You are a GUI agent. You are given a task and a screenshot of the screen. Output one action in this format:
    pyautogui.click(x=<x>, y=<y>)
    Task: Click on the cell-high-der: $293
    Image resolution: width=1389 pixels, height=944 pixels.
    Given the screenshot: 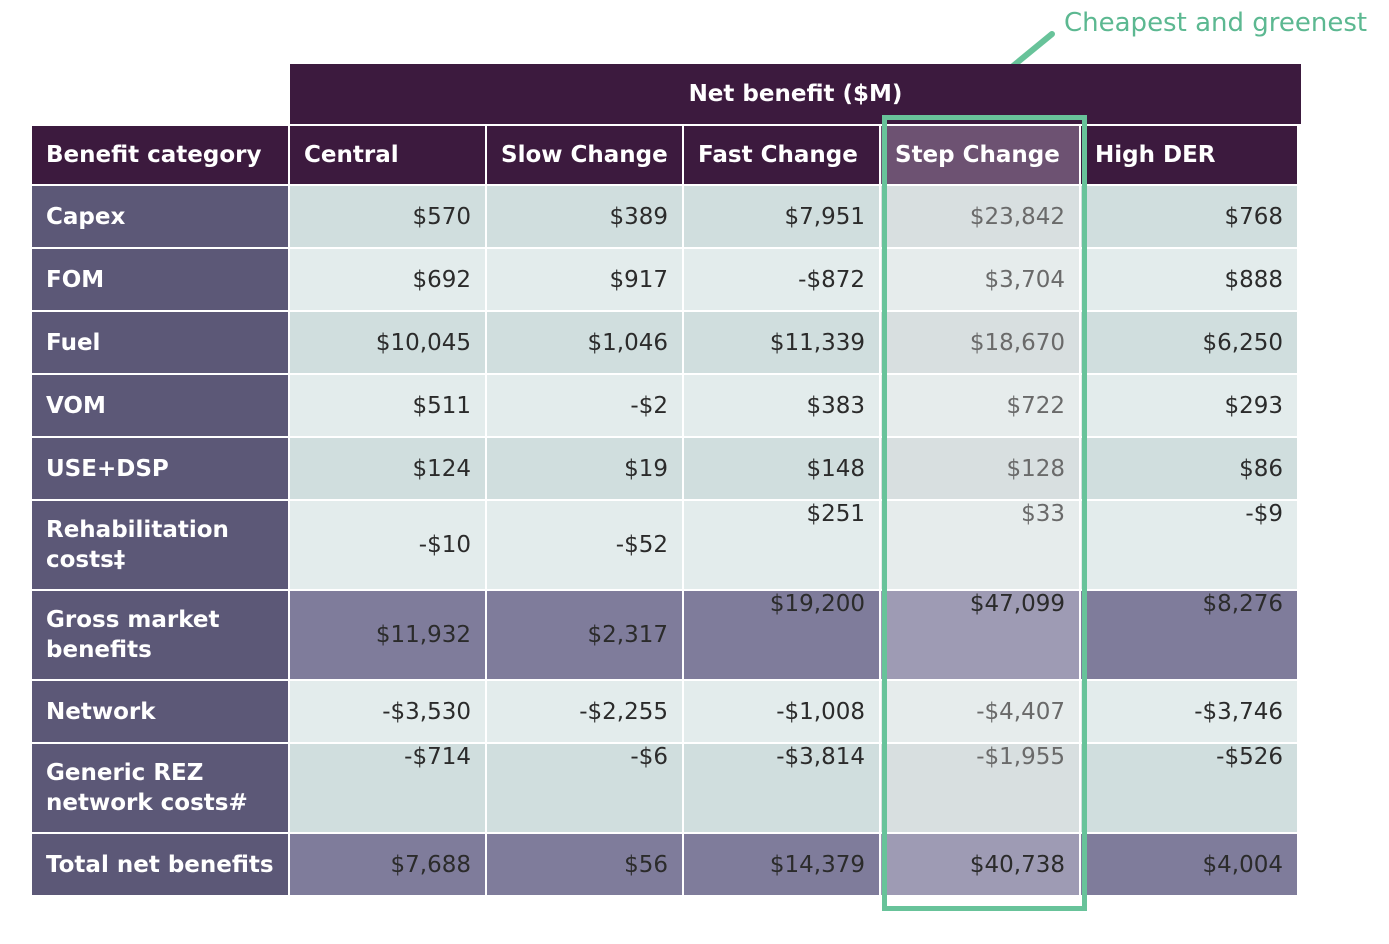 What is the action you would take?
    pyautogui.click(x=1189, y=405)
    